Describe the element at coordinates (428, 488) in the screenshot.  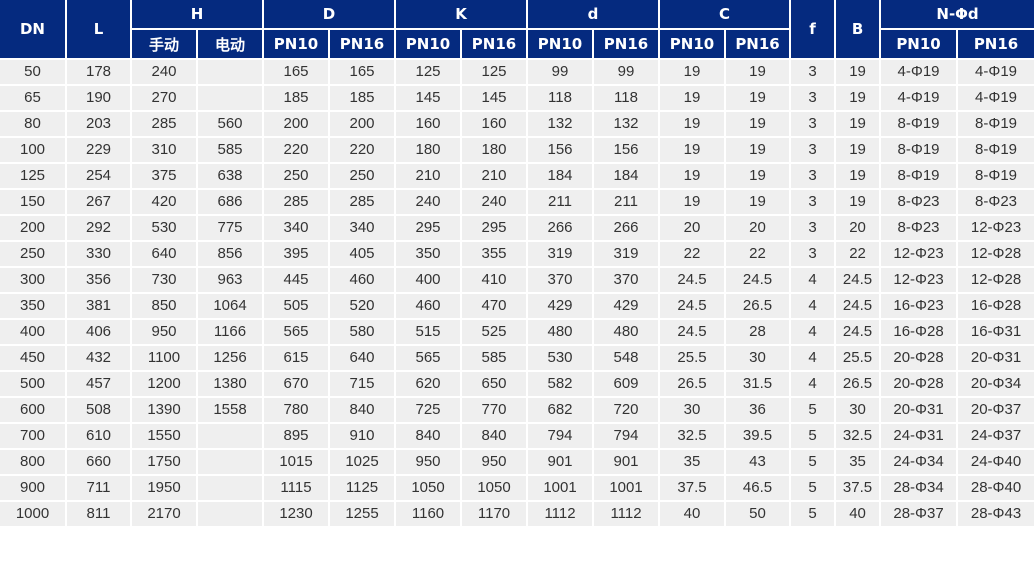
I see `table-cell: 1050` at that location.